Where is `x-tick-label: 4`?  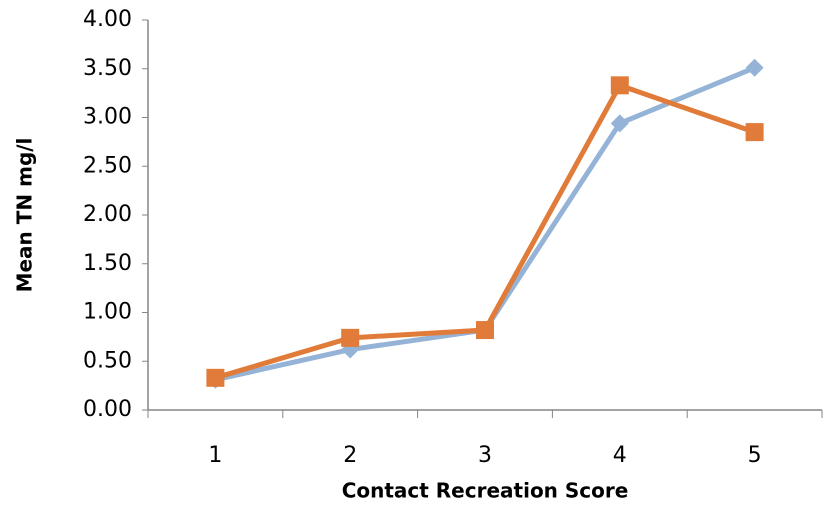 x-tick-label: 4 is located at coordinates (620, 455).